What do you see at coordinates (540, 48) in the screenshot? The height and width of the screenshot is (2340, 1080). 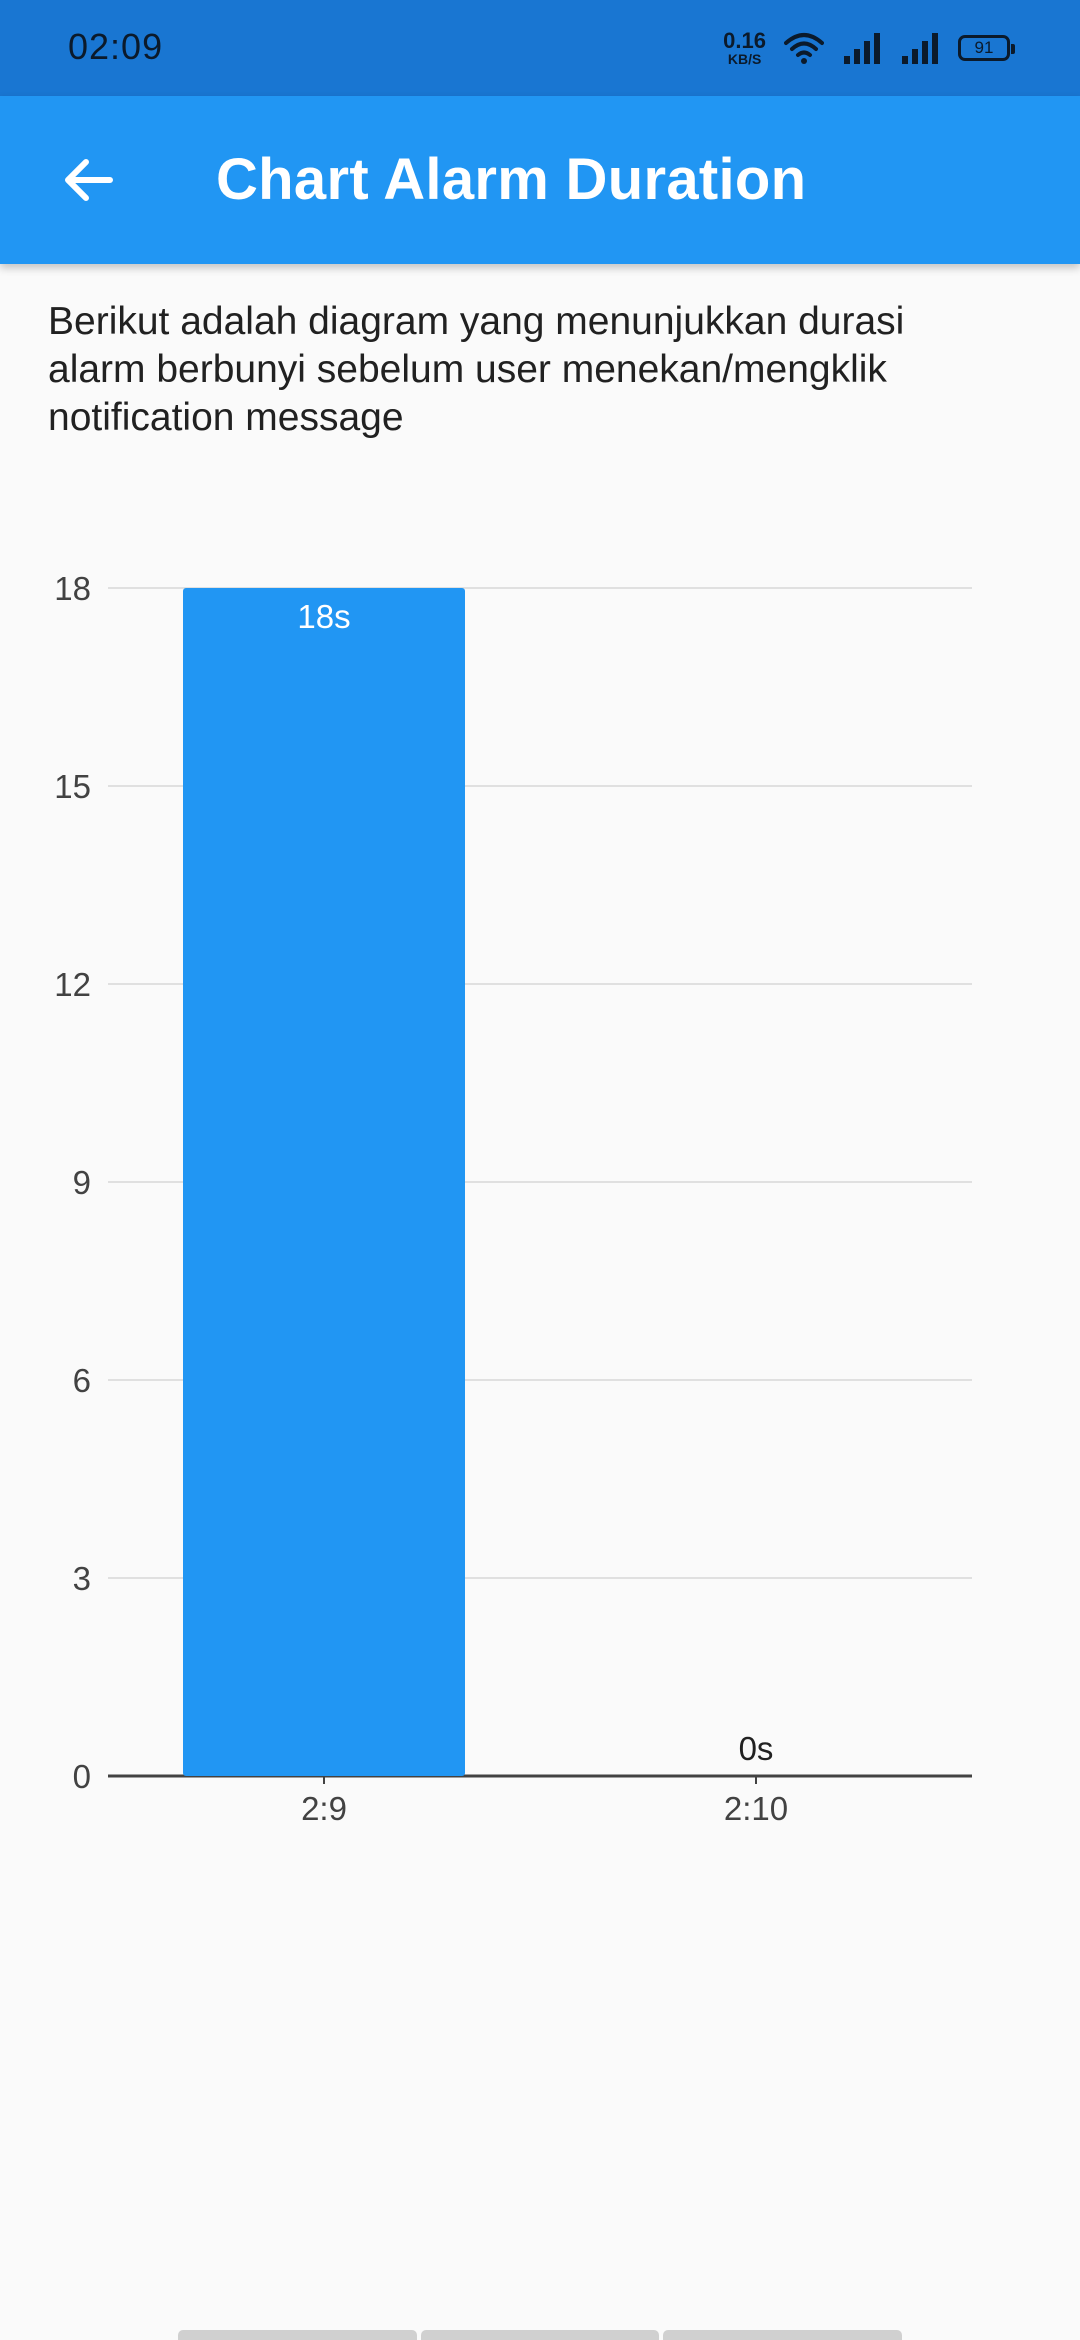 I see `status-bar: 02:09 0.16 KB/S 91` at bounding box center [540, 48].